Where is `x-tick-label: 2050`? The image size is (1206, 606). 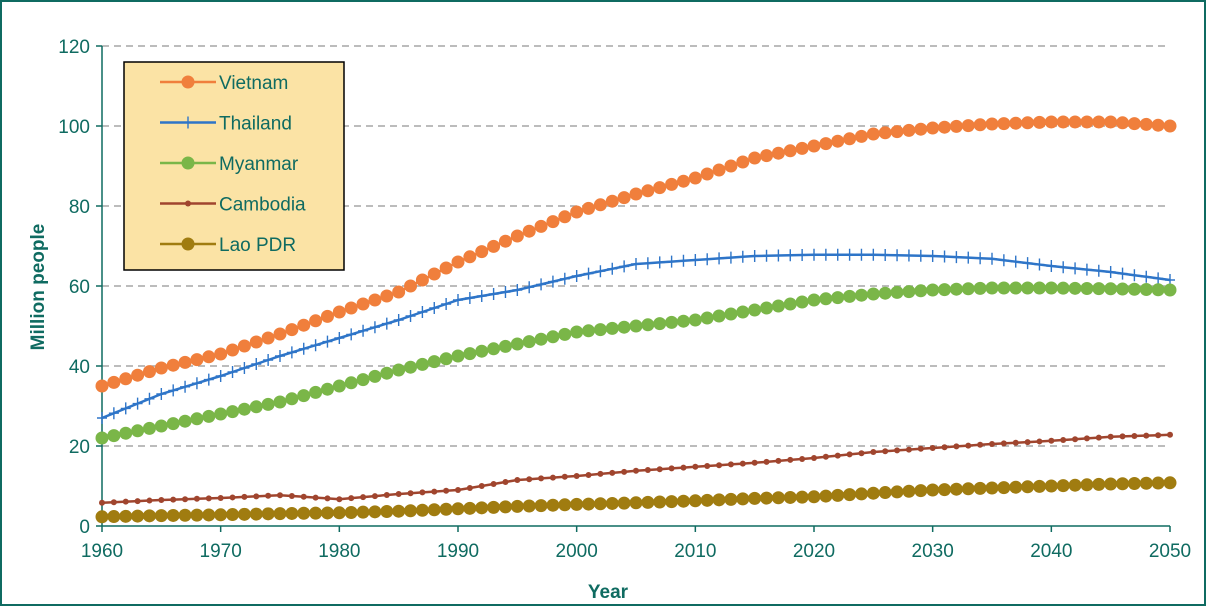
x-tick-label: 2050 is located at coordinates (1170, 551).